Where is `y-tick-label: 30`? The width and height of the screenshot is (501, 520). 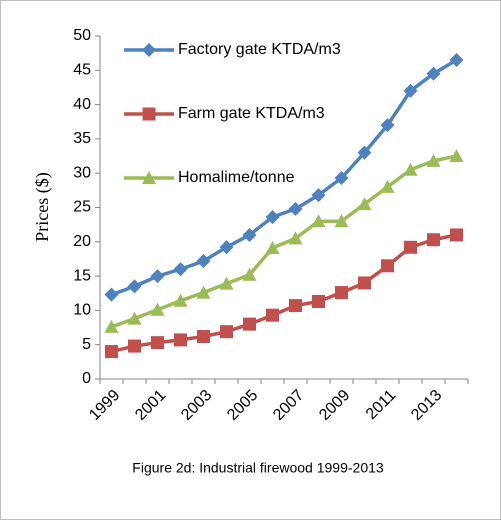
y-tick-label: 30 is located at coordinates (82, 172).